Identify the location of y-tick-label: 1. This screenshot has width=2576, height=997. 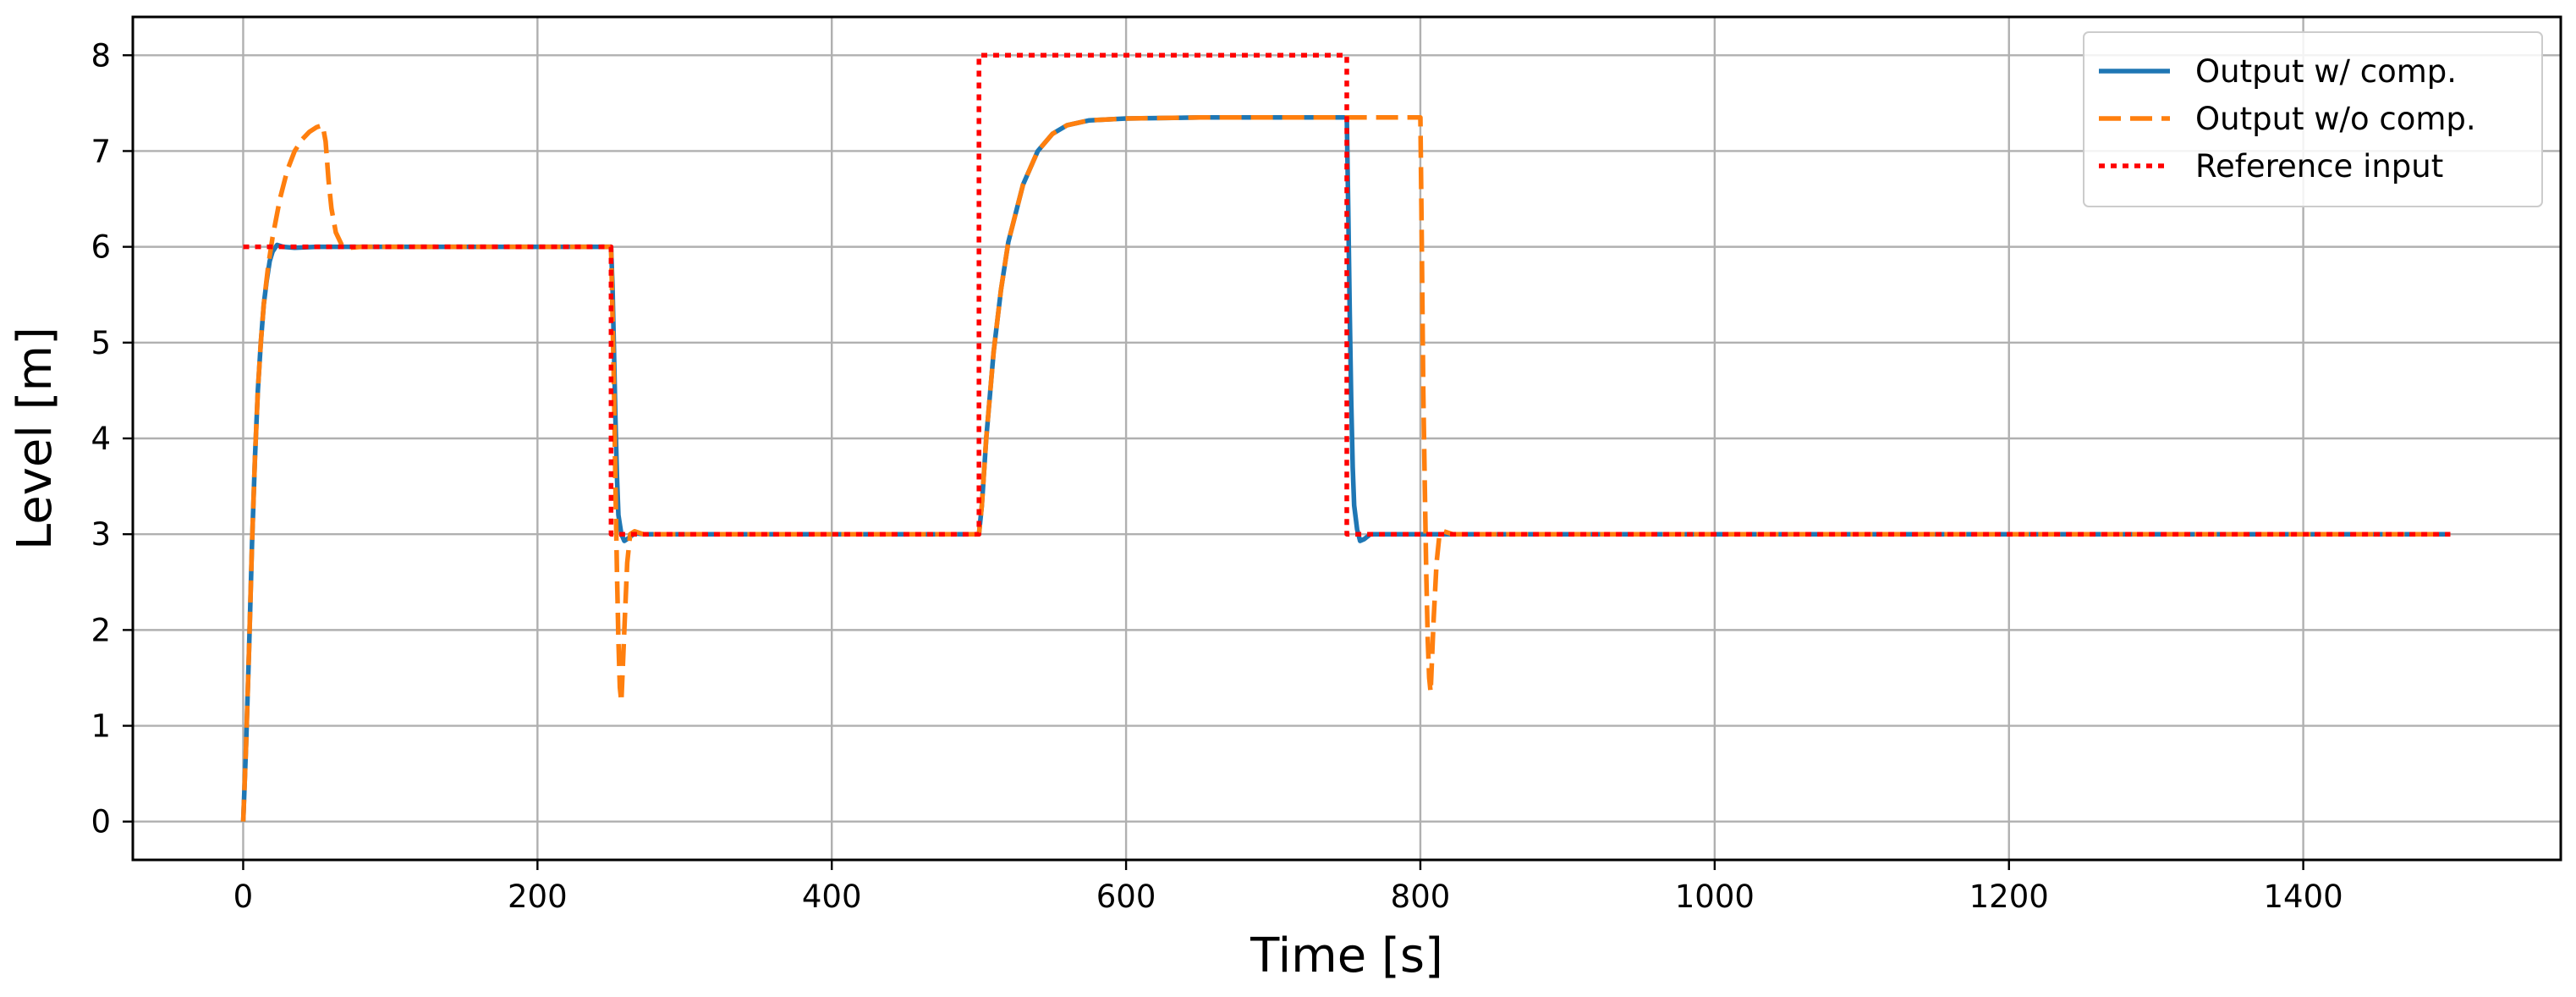
(101, 726).